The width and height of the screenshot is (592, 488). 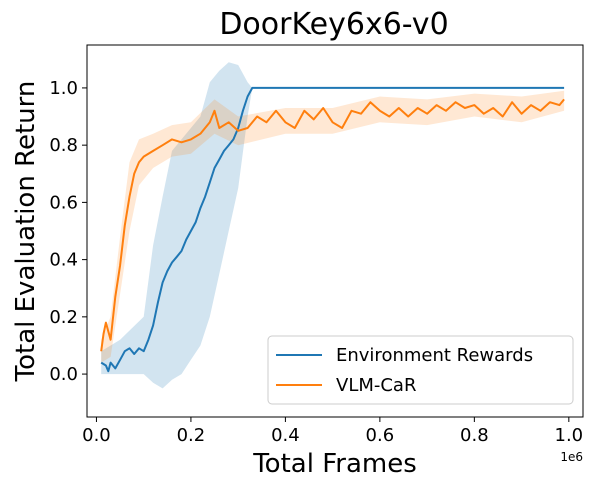 What do you see at coordinates (474, 435) in the screenshot?
I see `x-tick-label: 0.8` at bounding box center [474, 435].